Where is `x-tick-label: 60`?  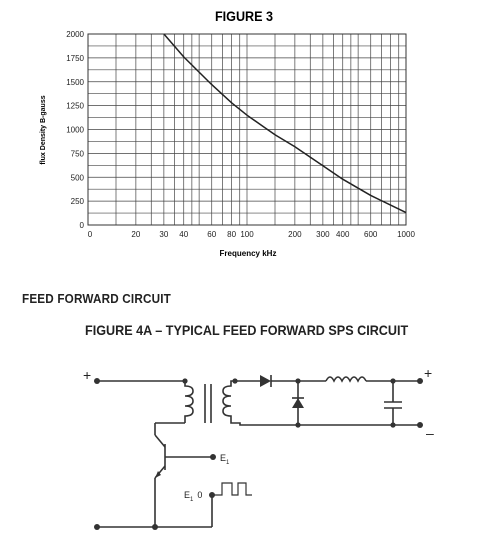 x-tick-label: 60 is located at coordinates (211, 234).